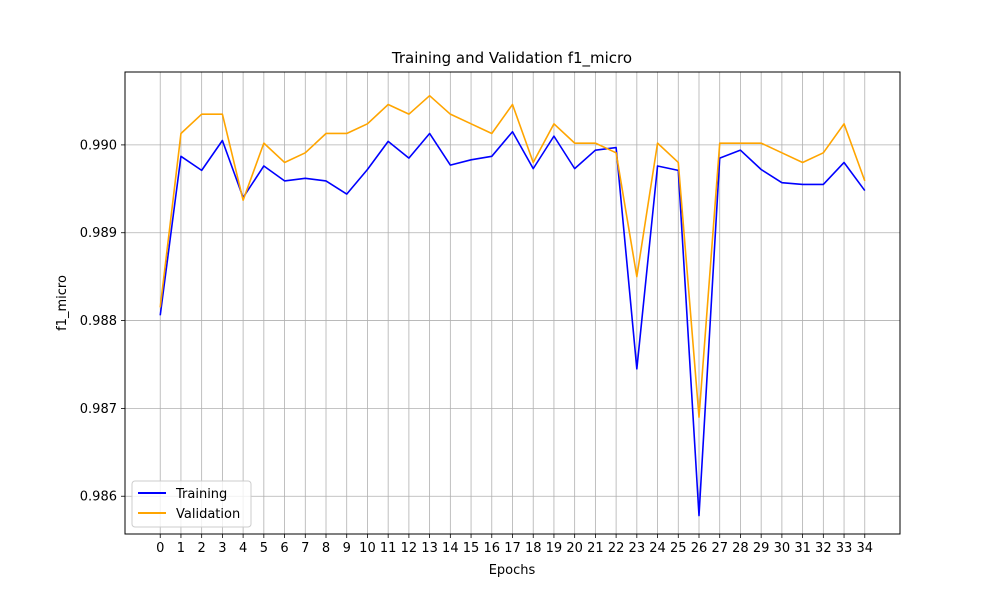  I want to click on x-tick-label: 13, so click(429, 548).